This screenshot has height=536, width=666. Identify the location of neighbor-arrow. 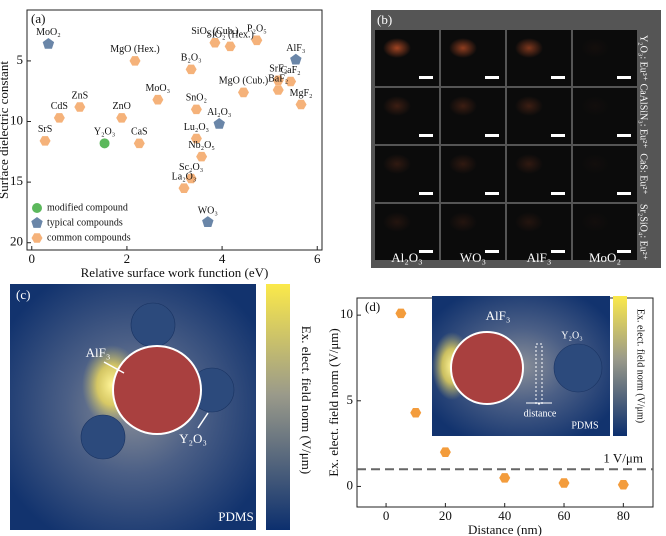
(203, 420).